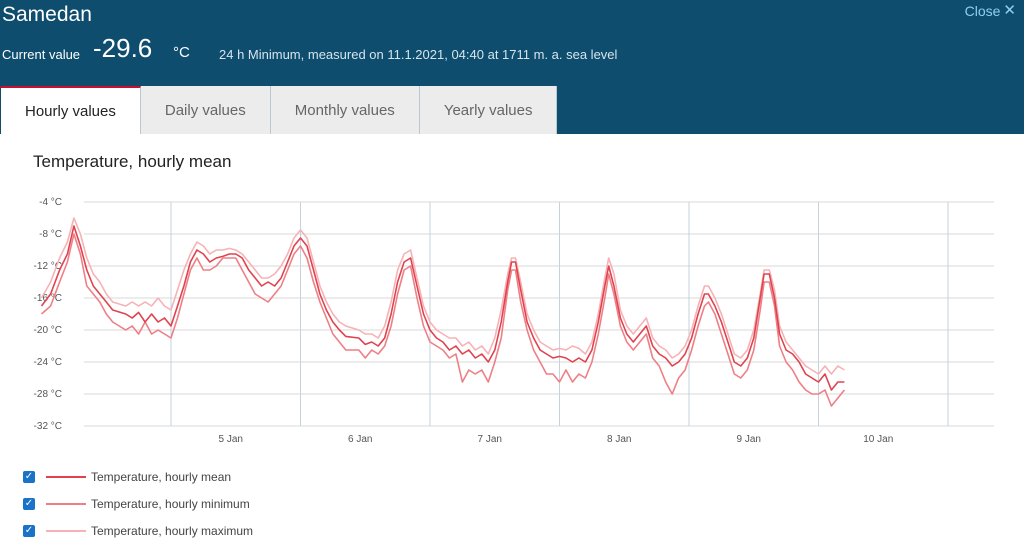 The width and height of the screenshot is (1024, 544). What do you see at coordinates (749, 439) in the screenshot?
I see `x-tick-label: 9 Jan` at bounding box center [749, 439].